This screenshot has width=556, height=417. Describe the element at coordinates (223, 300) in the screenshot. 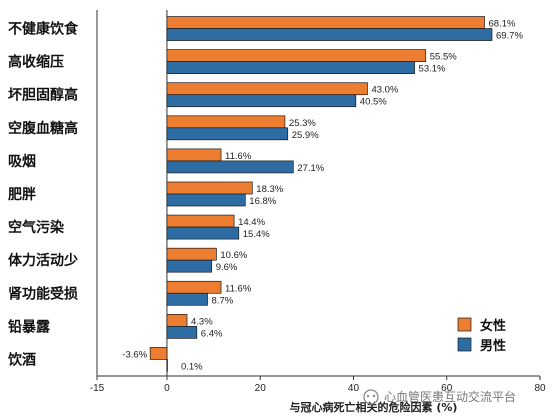

I see `data-label: 8.7%` at that location.